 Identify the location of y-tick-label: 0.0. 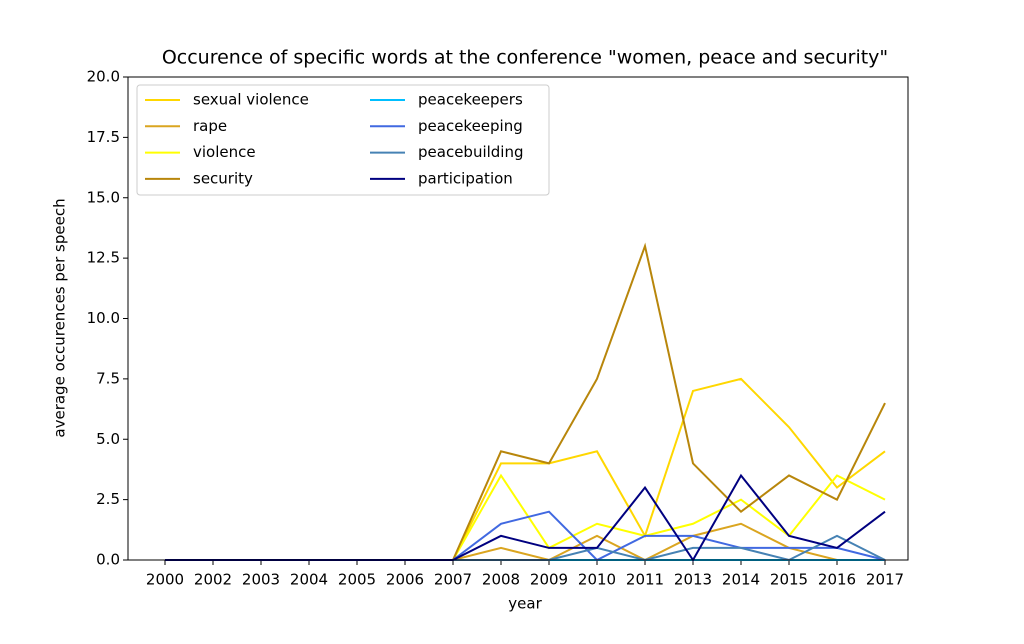
(108, 560).